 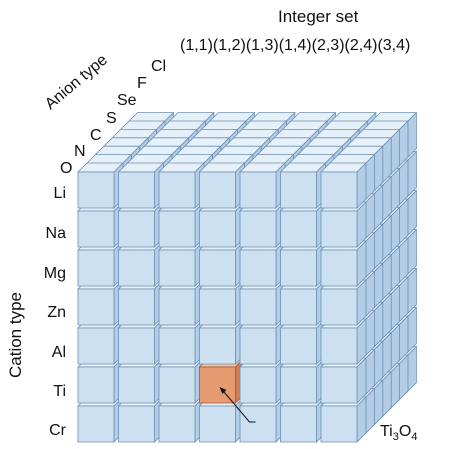 I want to click on cation-type-title: Cation type, so click(x=15, y=335).